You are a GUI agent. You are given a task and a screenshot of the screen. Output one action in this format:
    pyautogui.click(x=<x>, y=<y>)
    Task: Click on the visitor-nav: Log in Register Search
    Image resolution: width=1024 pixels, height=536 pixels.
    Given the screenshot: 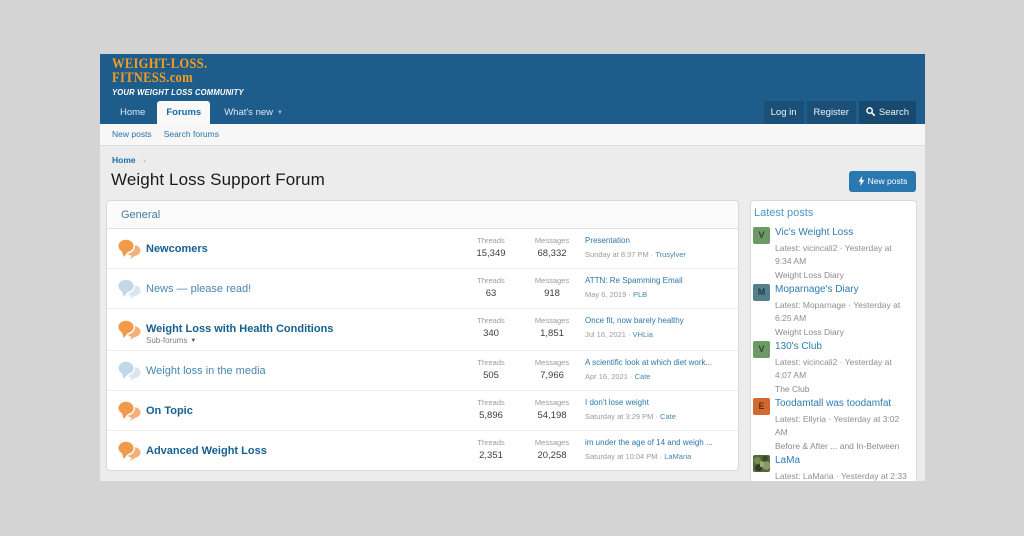 What is the action you would take?
    pyautogui.click(x=838, y=112)
    